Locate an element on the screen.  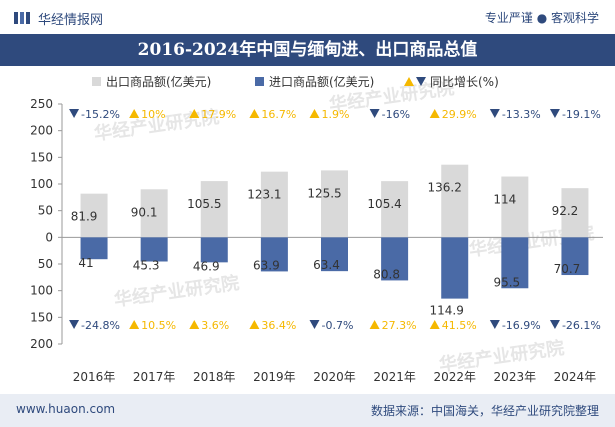
legend-label-import: 进口商品额(亿美元) is located at coordinates (321, 81).